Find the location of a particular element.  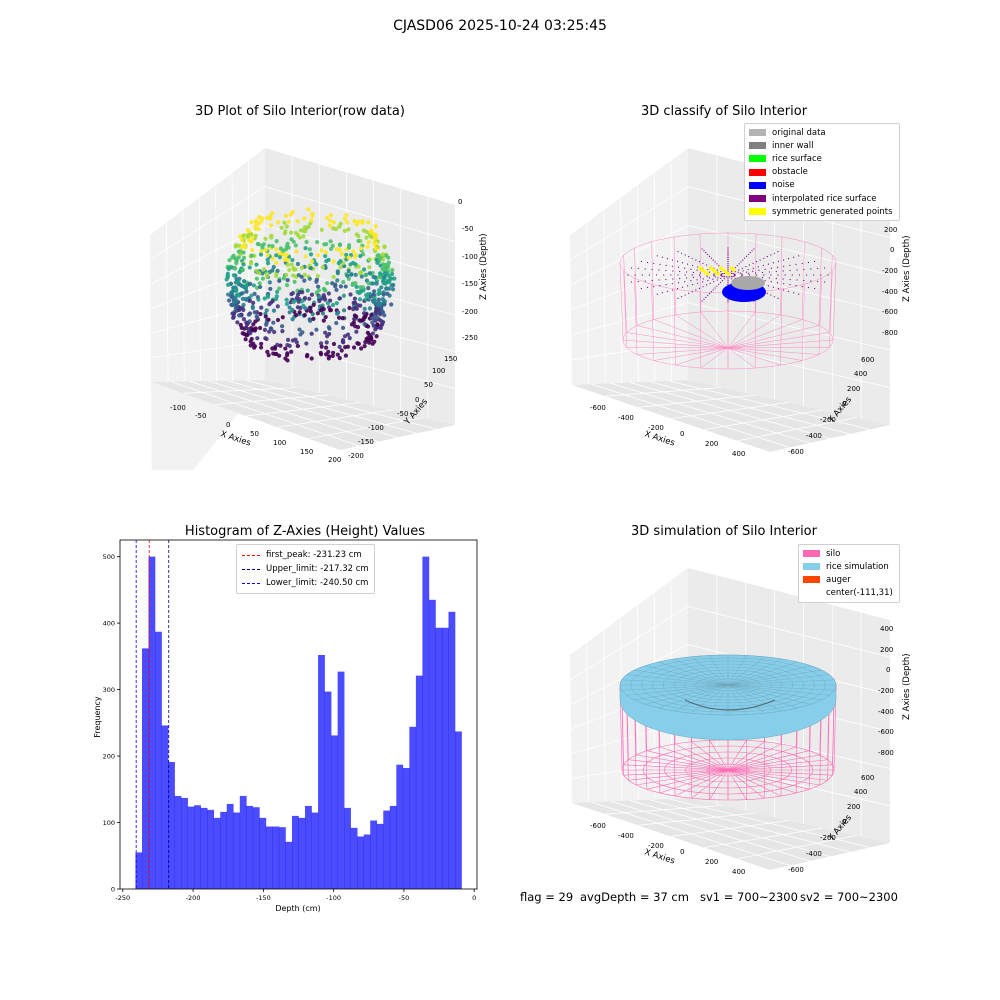

x-tick-label: -50 is located at coordinates (404, 898).